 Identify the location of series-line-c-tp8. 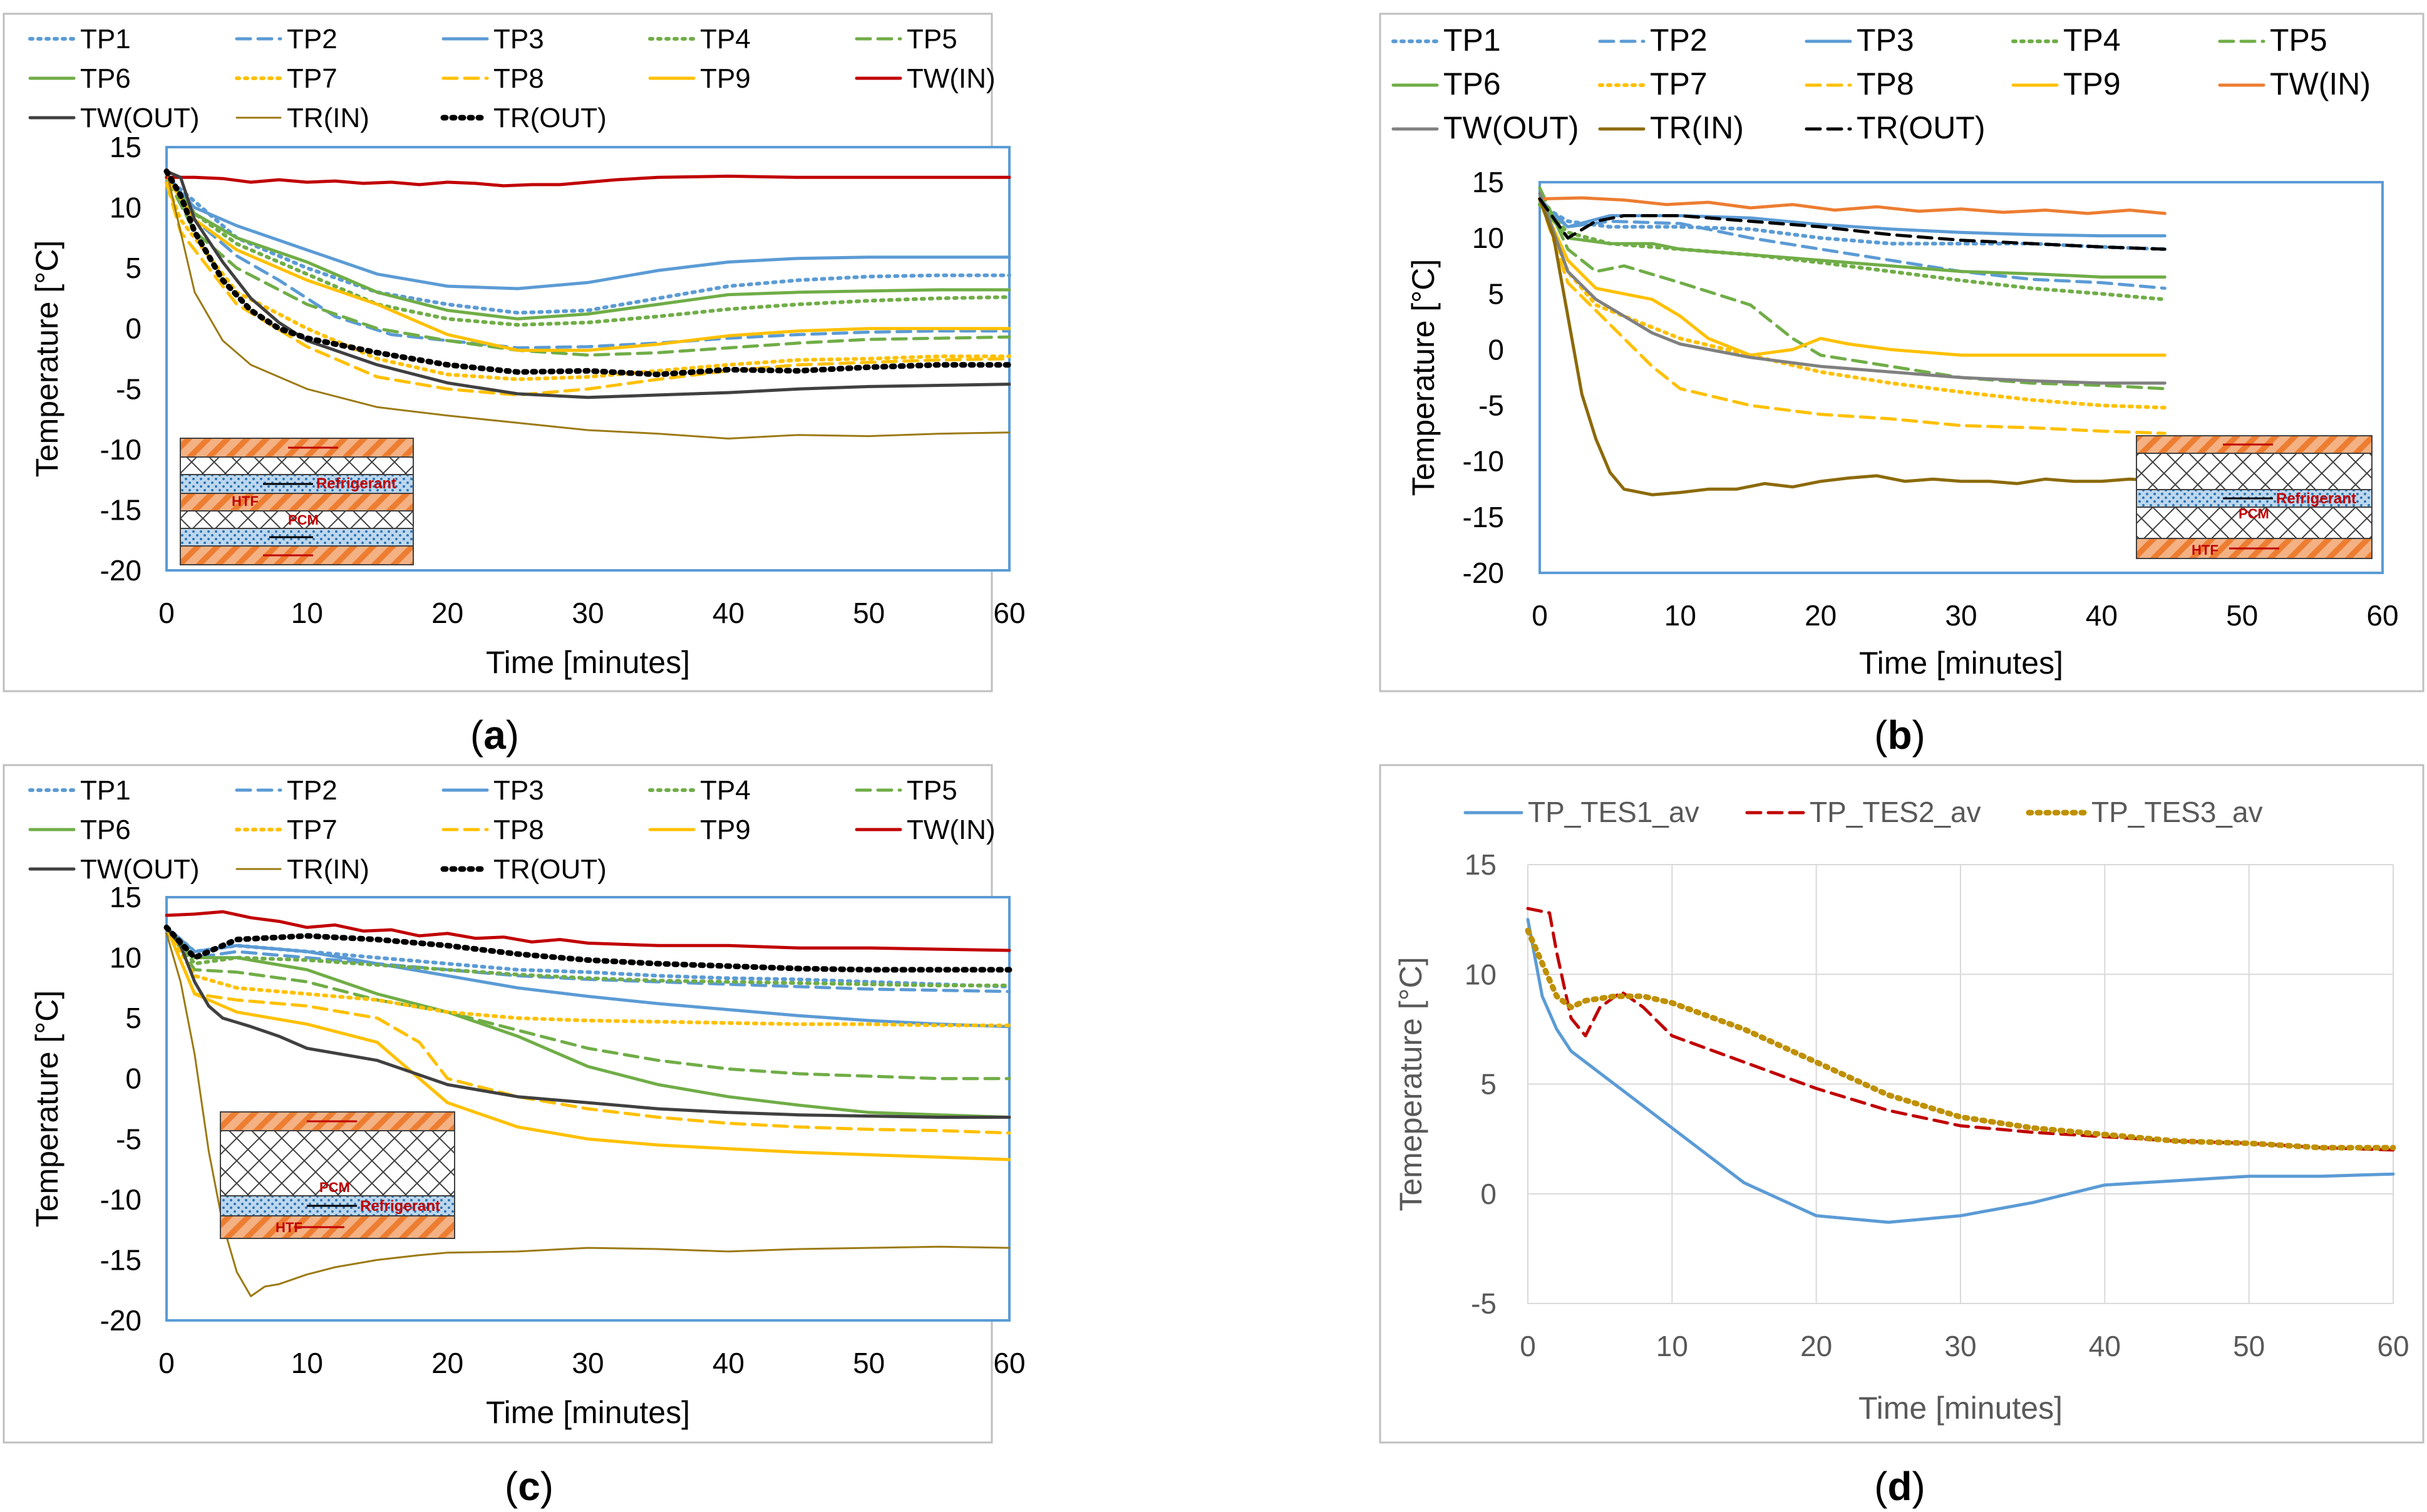
(588, 1030).